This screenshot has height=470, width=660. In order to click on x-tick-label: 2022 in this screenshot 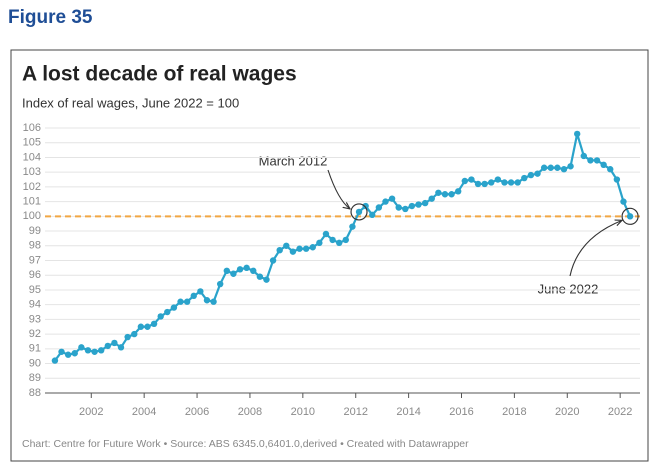, I will do `click(620, 412)`.